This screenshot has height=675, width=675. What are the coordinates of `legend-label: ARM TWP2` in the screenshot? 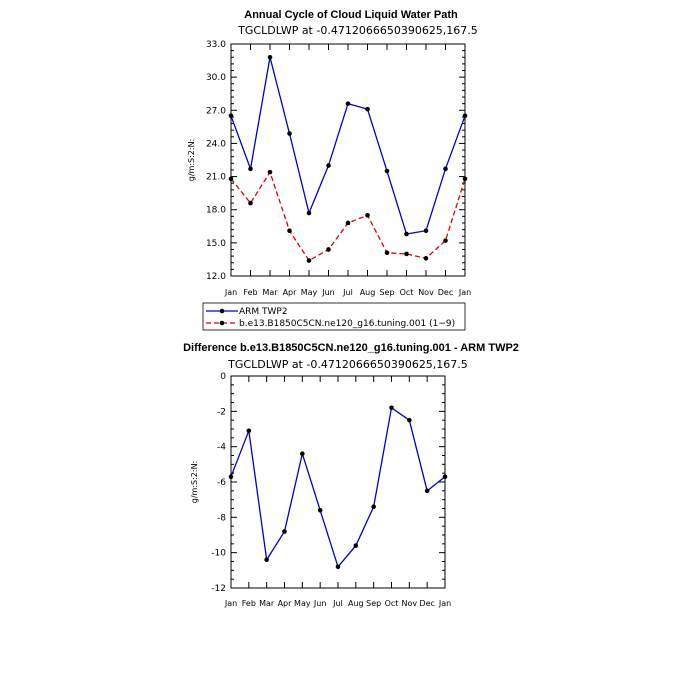 It's located at (263, 312).